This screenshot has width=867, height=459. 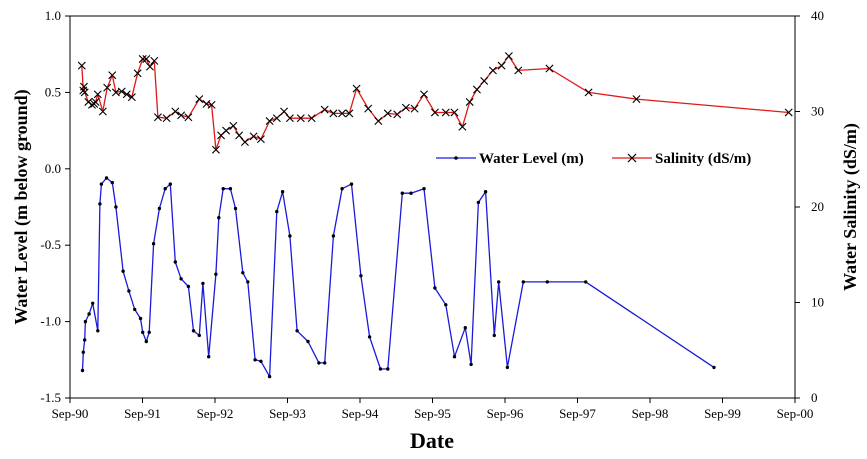 I want to click on legend-salinity-label: Salinity (dS/m), so click(x=703, y=159).